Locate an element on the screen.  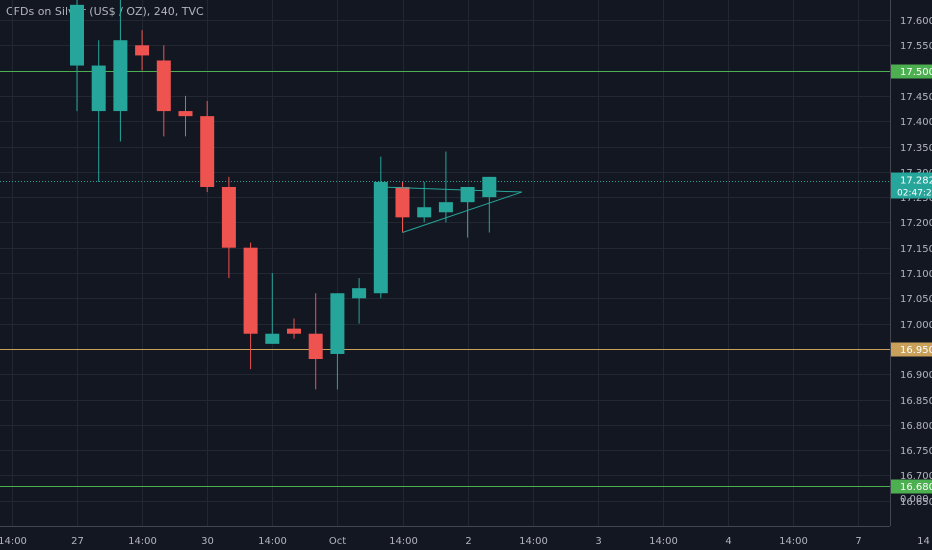
y-tick-label: 17.150 is located at coordinates (916, 249).